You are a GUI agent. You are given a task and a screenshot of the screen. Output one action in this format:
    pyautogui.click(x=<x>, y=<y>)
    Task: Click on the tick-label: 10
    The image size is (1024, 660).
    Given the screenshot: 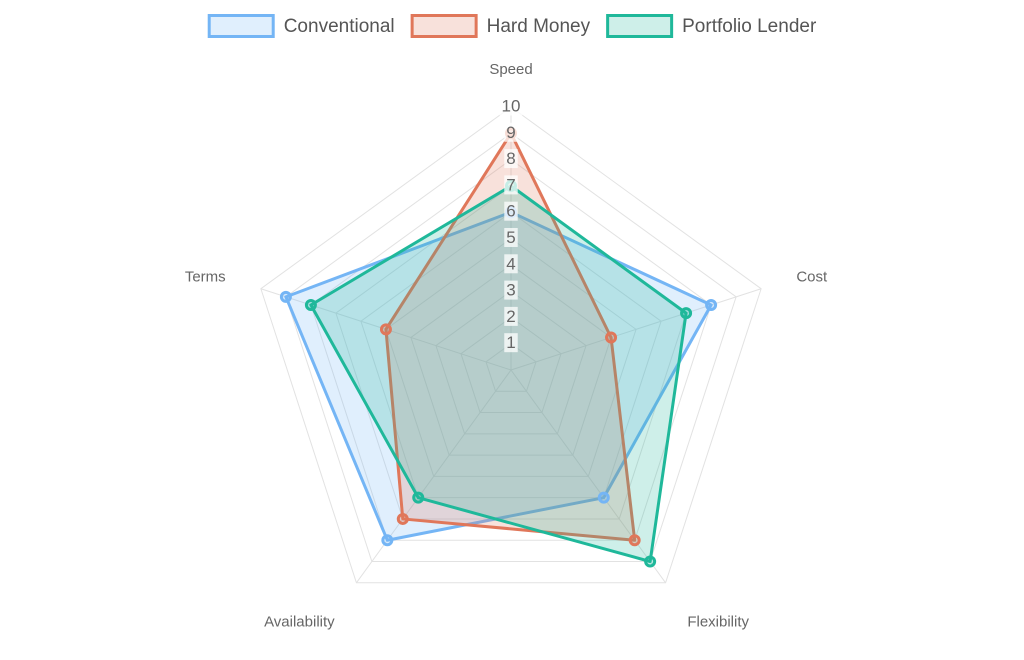 What is the action you would take?
    pyautogui.click(x=511, y=105)
    